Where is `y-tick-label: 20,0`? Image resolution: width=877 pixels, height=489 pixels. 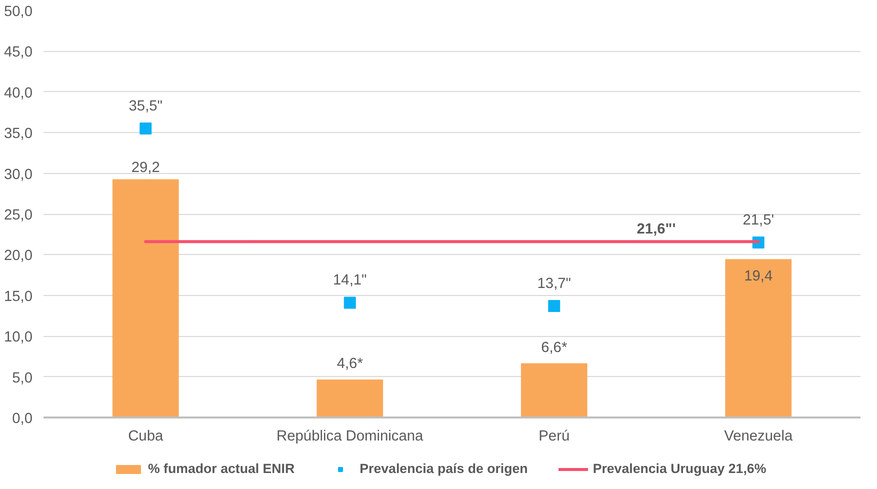
y-tick-label: 20,0 is located at coordinates (18, 256).